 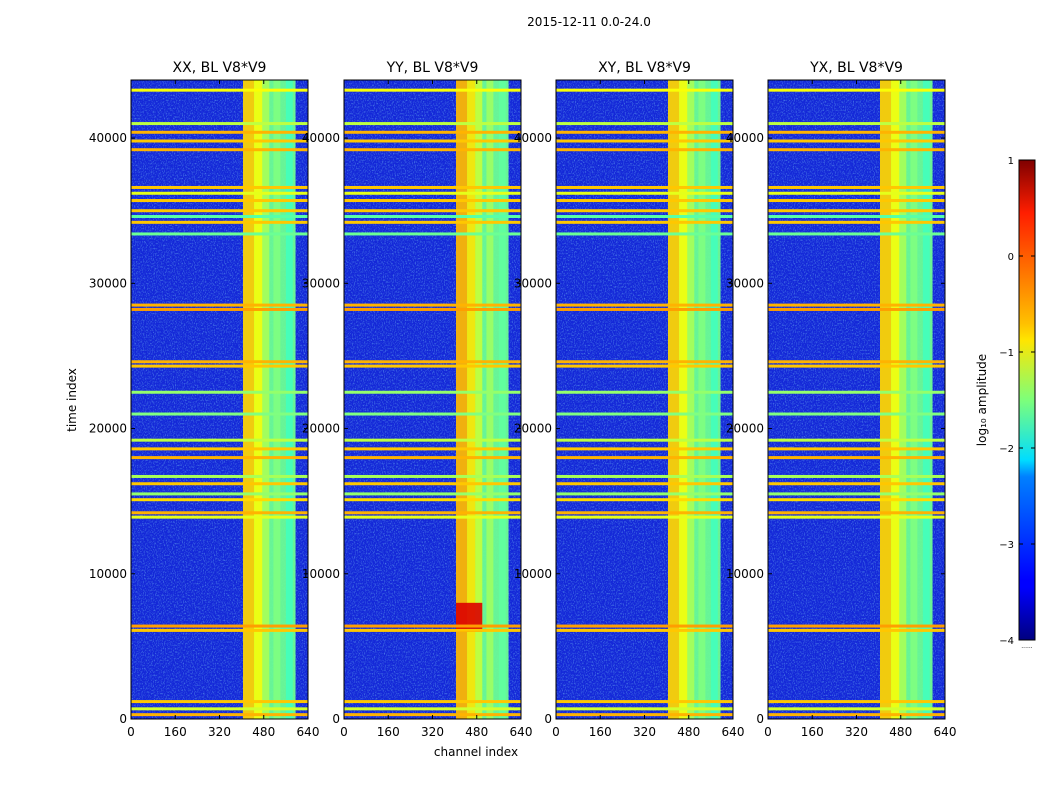 What do you see at coordinates (1006, 449) in the screenshot?
I see `colorbar-tick-label: −2` at bounding box center [1006, 449].